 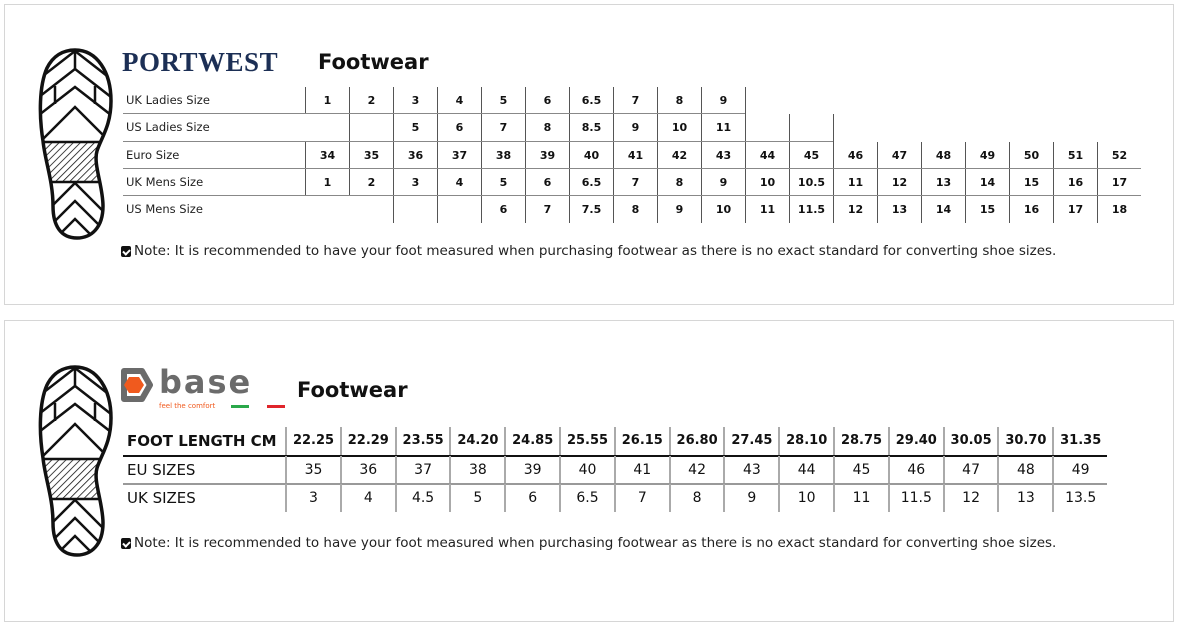 I want to click on size-cell: 1, so click(x=327, y=182).